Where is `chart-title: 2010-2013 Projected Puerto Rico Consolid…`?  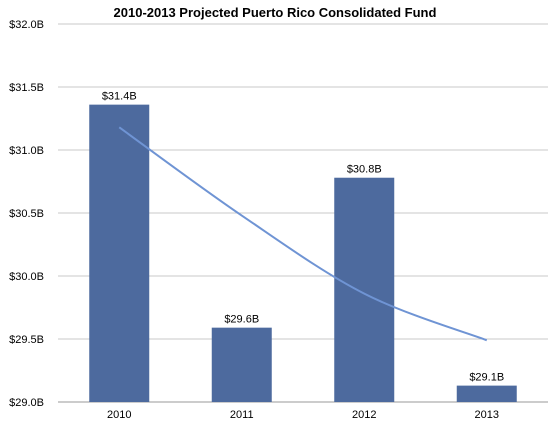 chart-title: 2010-2013 Projected Puerto Rico Consolid… is located at coordinates (275, 12).